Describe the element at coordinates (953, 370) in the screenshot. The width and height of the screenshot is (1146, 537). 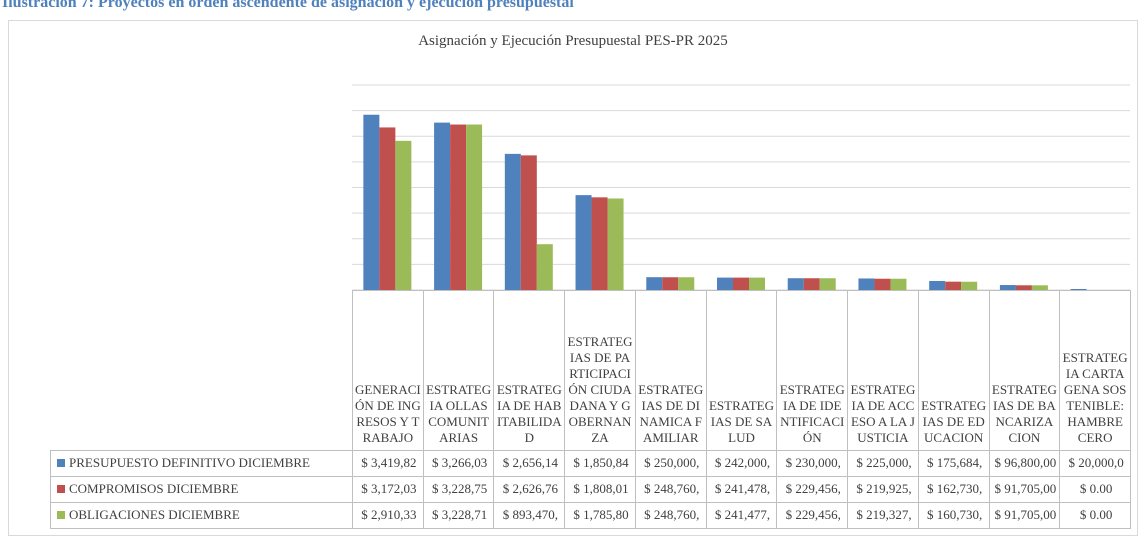
I see `category-label: ESTRATEGIAS DE EDUCACION` at that location.